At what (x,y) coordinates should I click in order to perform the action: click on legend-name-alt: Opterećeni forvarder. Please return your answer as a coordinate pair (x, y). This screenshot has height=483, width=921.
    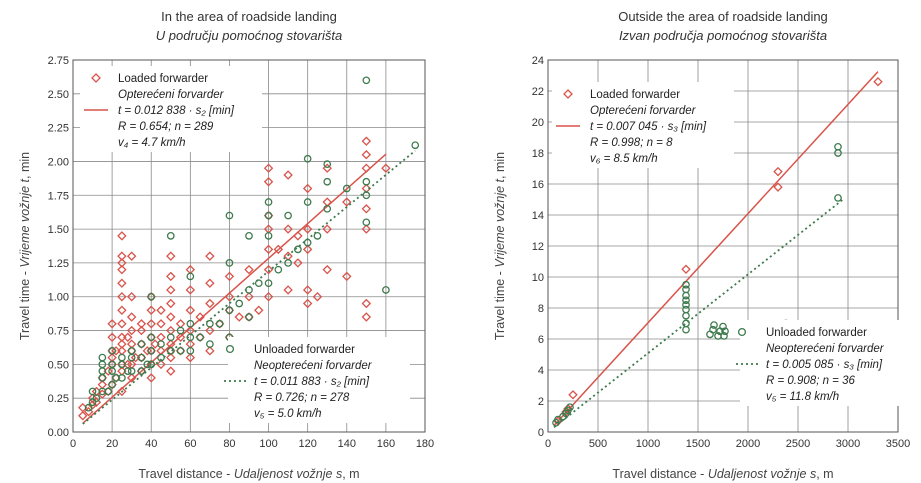
    Looking at the image, I should click on (643, 111).